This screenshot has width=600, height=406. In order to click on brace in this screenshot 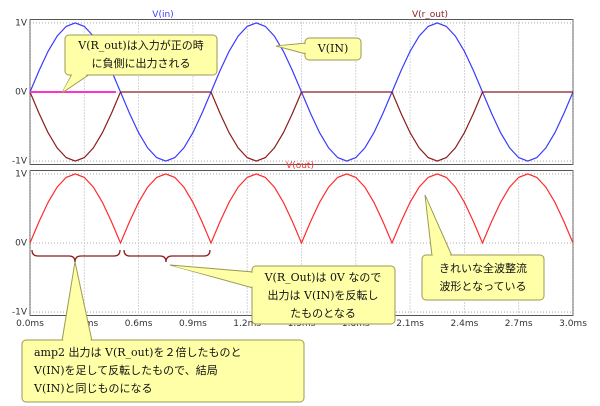, I will do `click(167, 256)`.